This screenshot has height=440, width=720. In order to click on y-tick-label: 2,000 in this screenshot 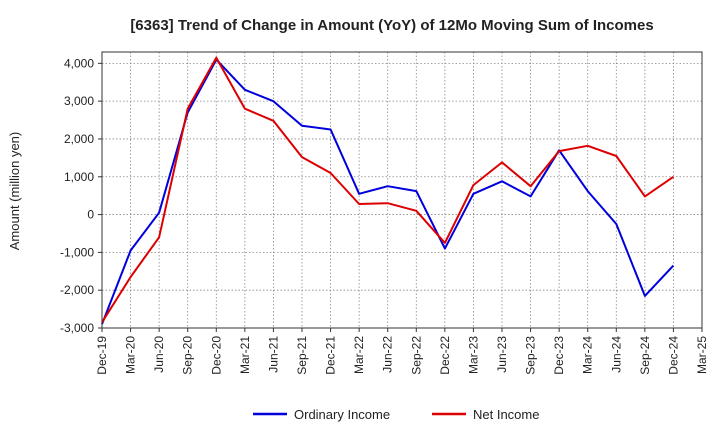, I will do `click(79, 139)`.